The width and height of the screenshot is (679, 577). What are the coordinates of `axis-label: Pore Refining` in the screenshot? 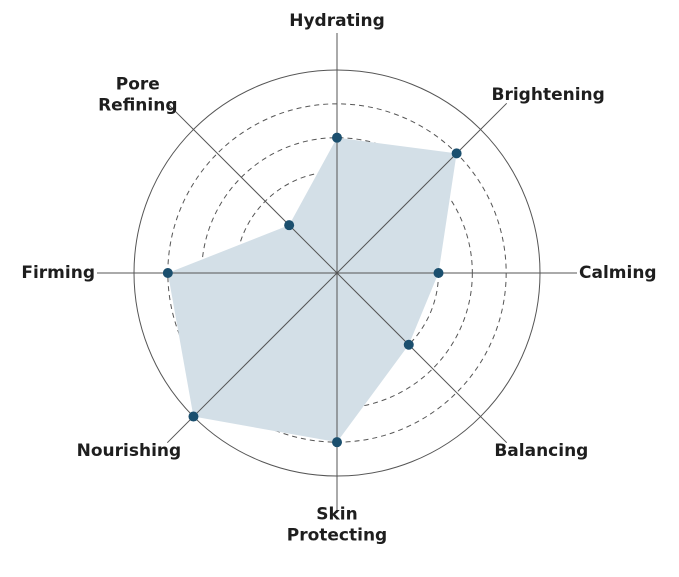 It's located at (137, 94).